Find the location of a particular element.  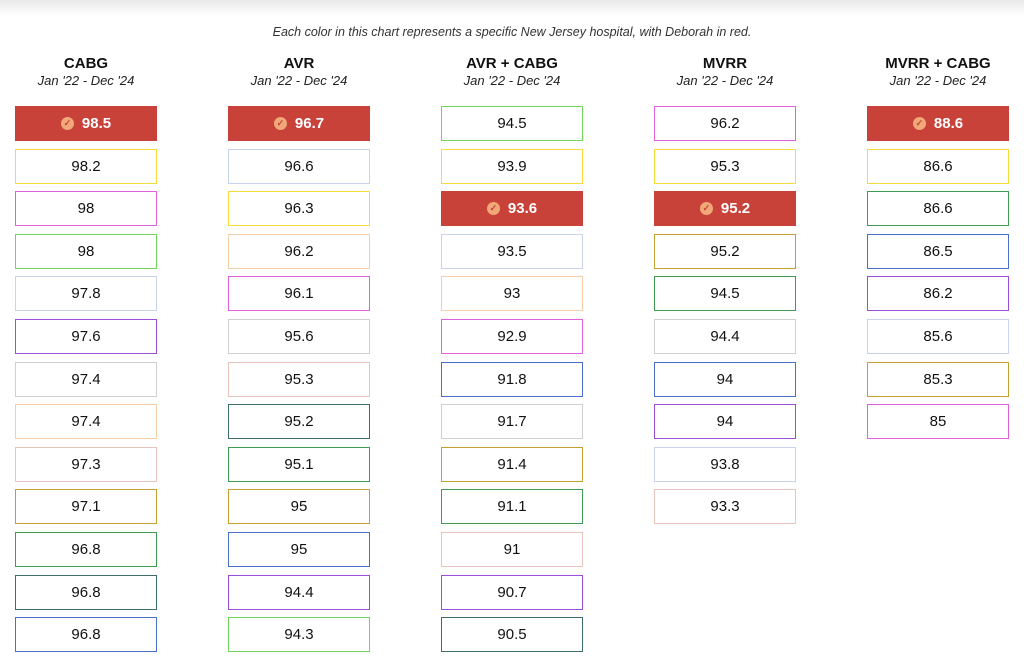

value-label: 97.8 is located at coordinates (86, 294).